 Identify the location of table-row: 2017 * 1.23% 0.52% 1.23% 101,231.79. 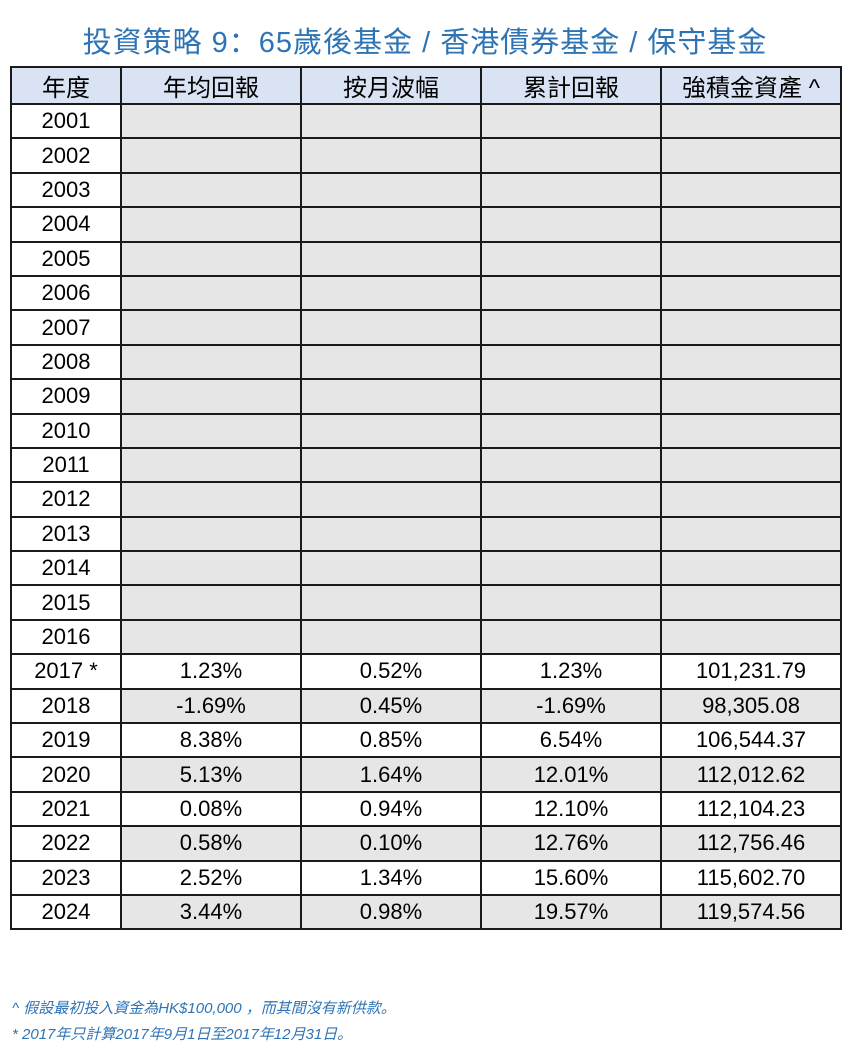
(426, 671).